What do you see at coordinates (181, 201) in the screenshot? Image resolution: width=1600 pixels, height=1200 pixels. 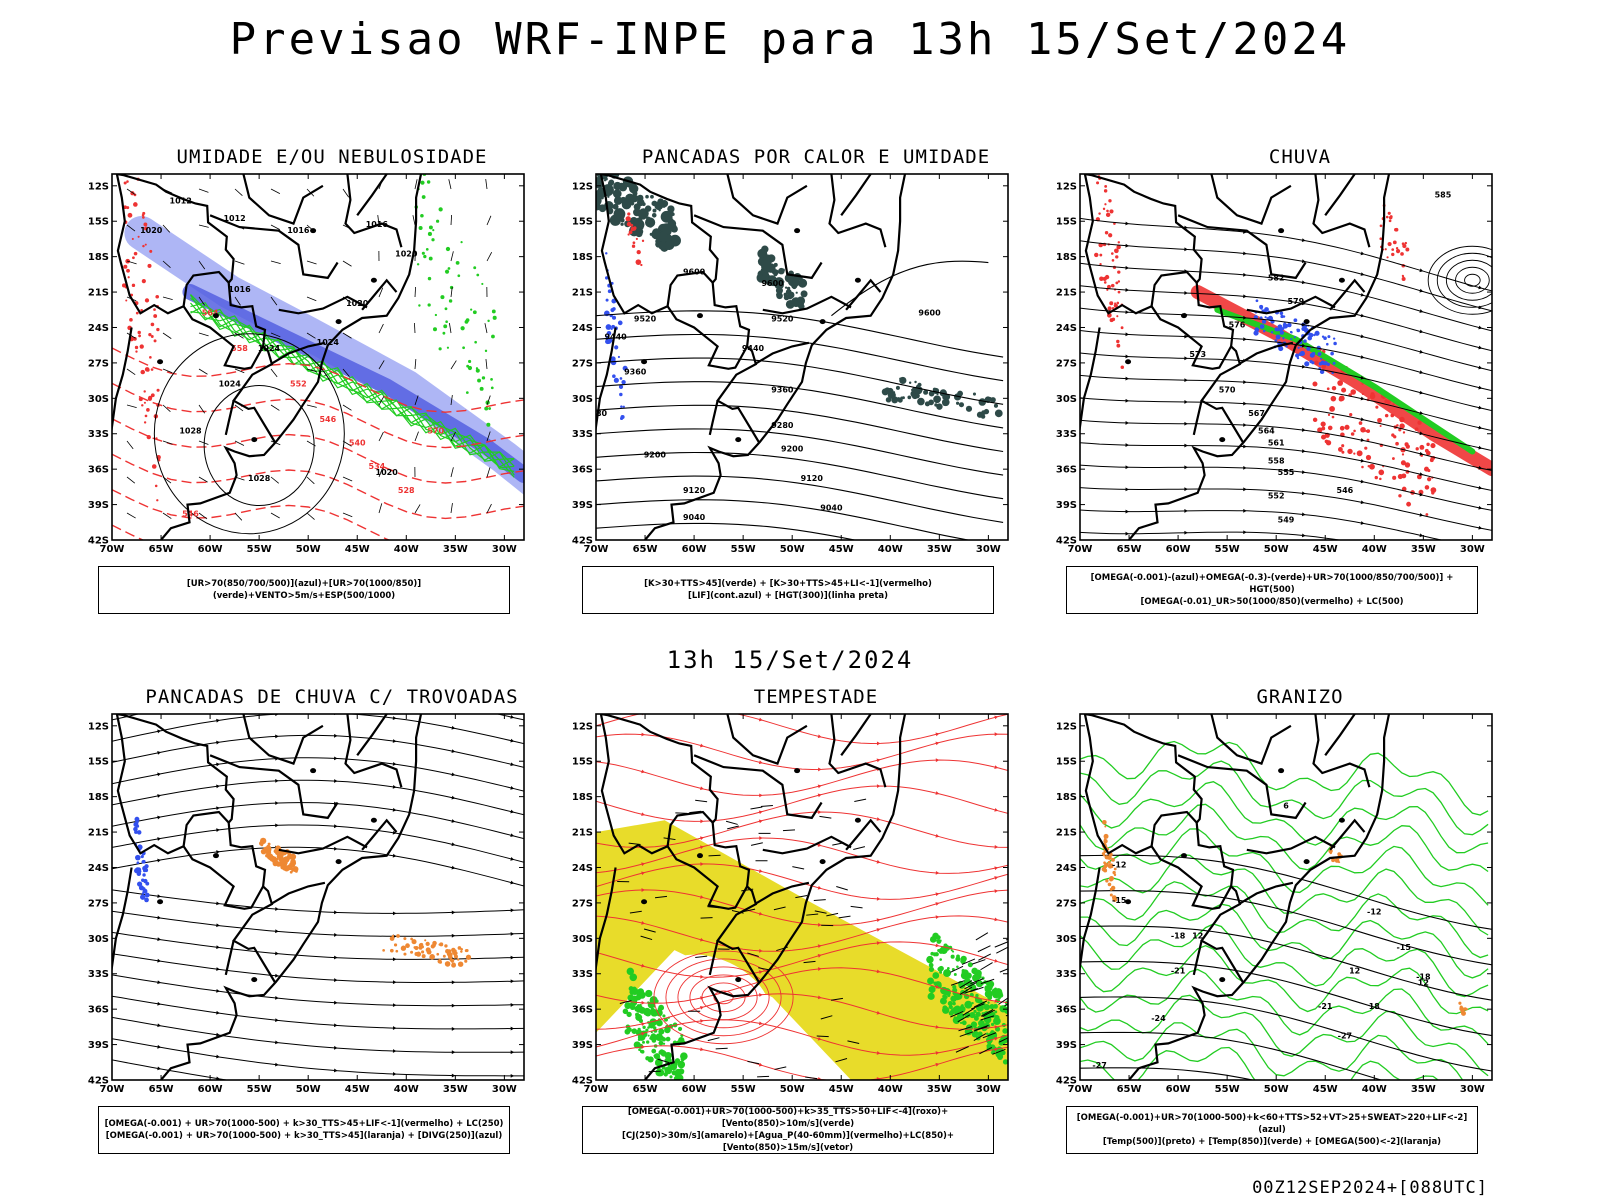 I see `contour-label: 1012` at bounding box center [181, 201].